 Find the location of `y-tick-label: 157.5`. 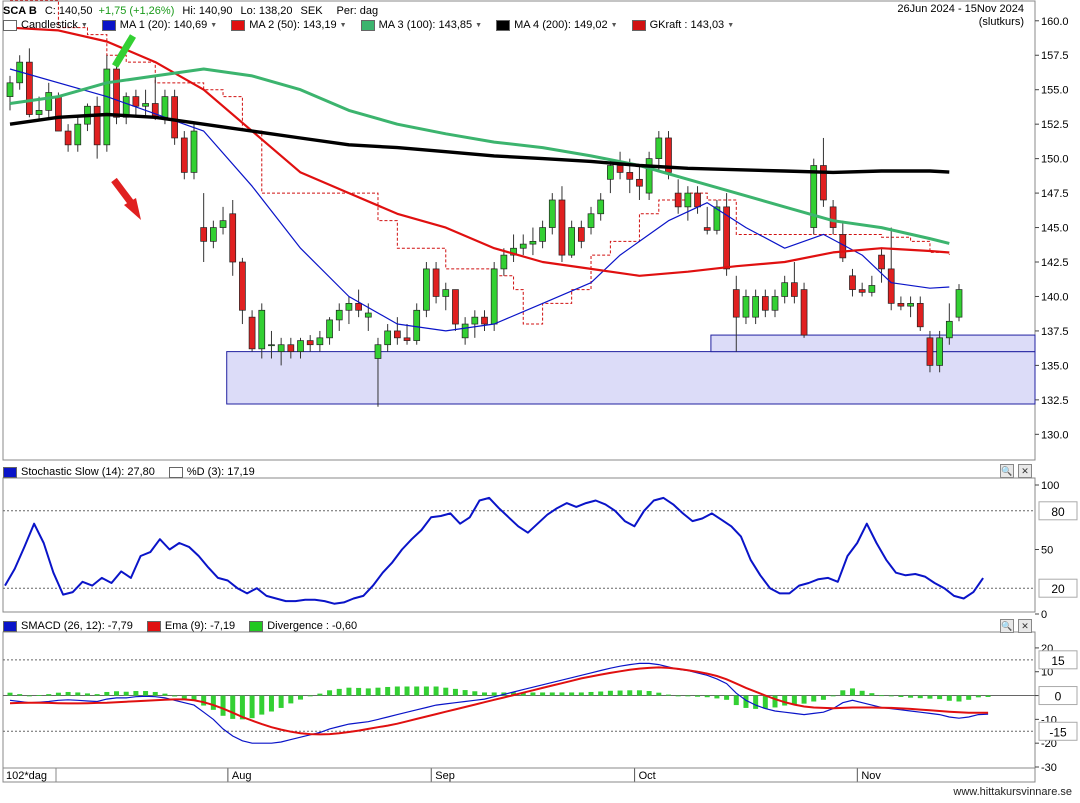

y-tick-label: 157.5 is located at coordinates (1055, 56).